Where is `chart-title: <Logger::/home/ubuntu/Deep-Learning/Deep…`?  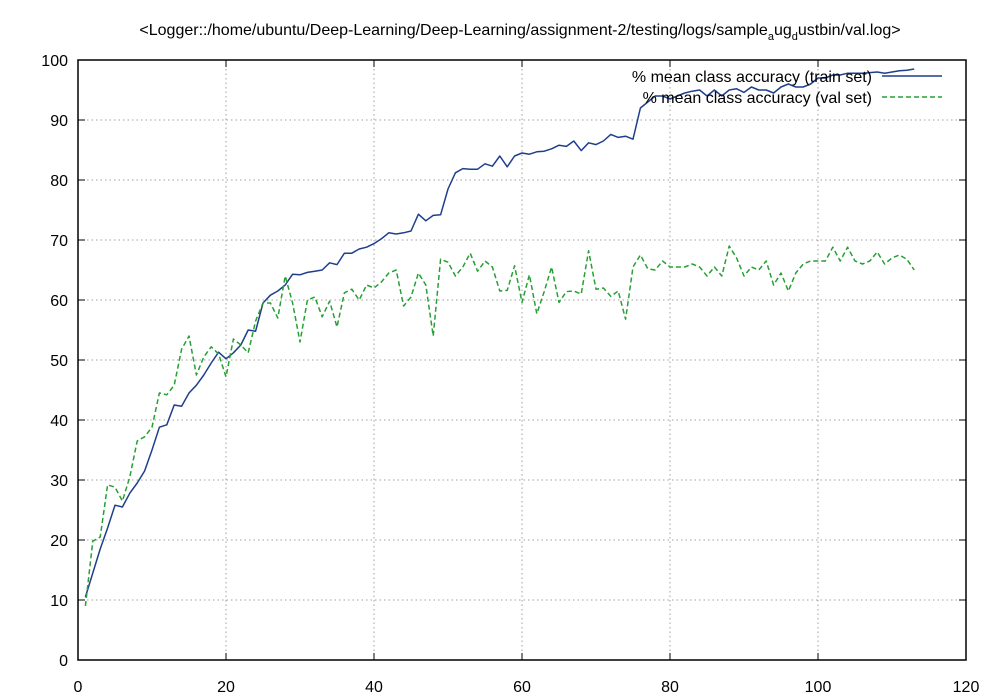
chart-title: <Logger::/home/ubuntu/Deep-Learning/Deep… is located at coordinates (519, 32).